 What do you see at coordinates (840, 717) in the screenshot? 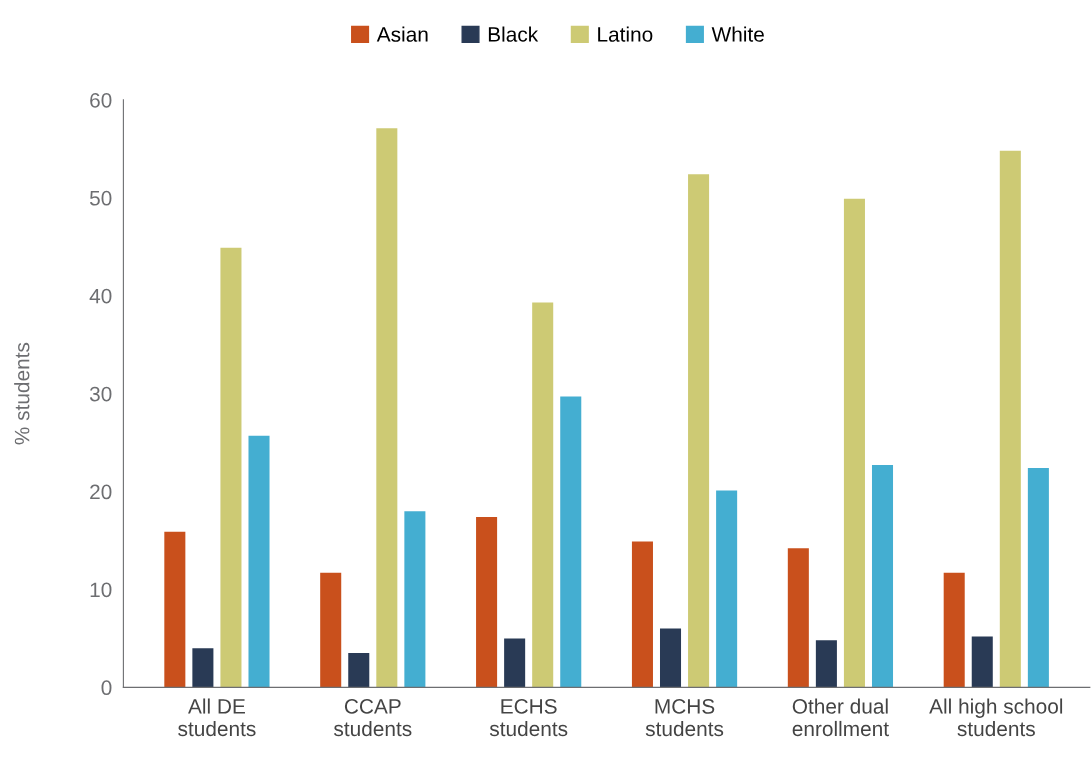
I see `x-tick-label: Other dual enrollment` at bounding box center [840, 717].